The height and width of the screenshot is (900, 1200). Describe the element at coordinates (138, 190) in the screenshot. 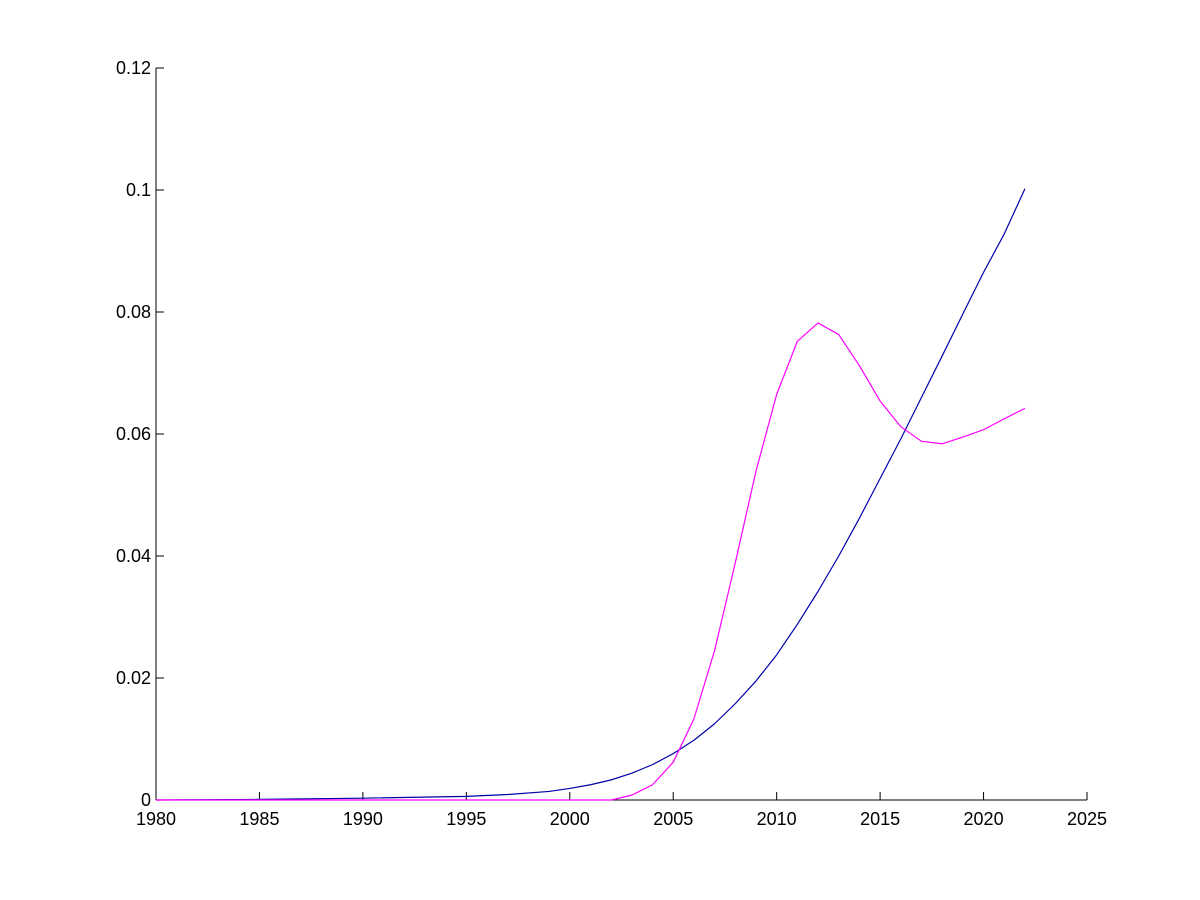

I see `y-tick-label: 0.1` at that location.